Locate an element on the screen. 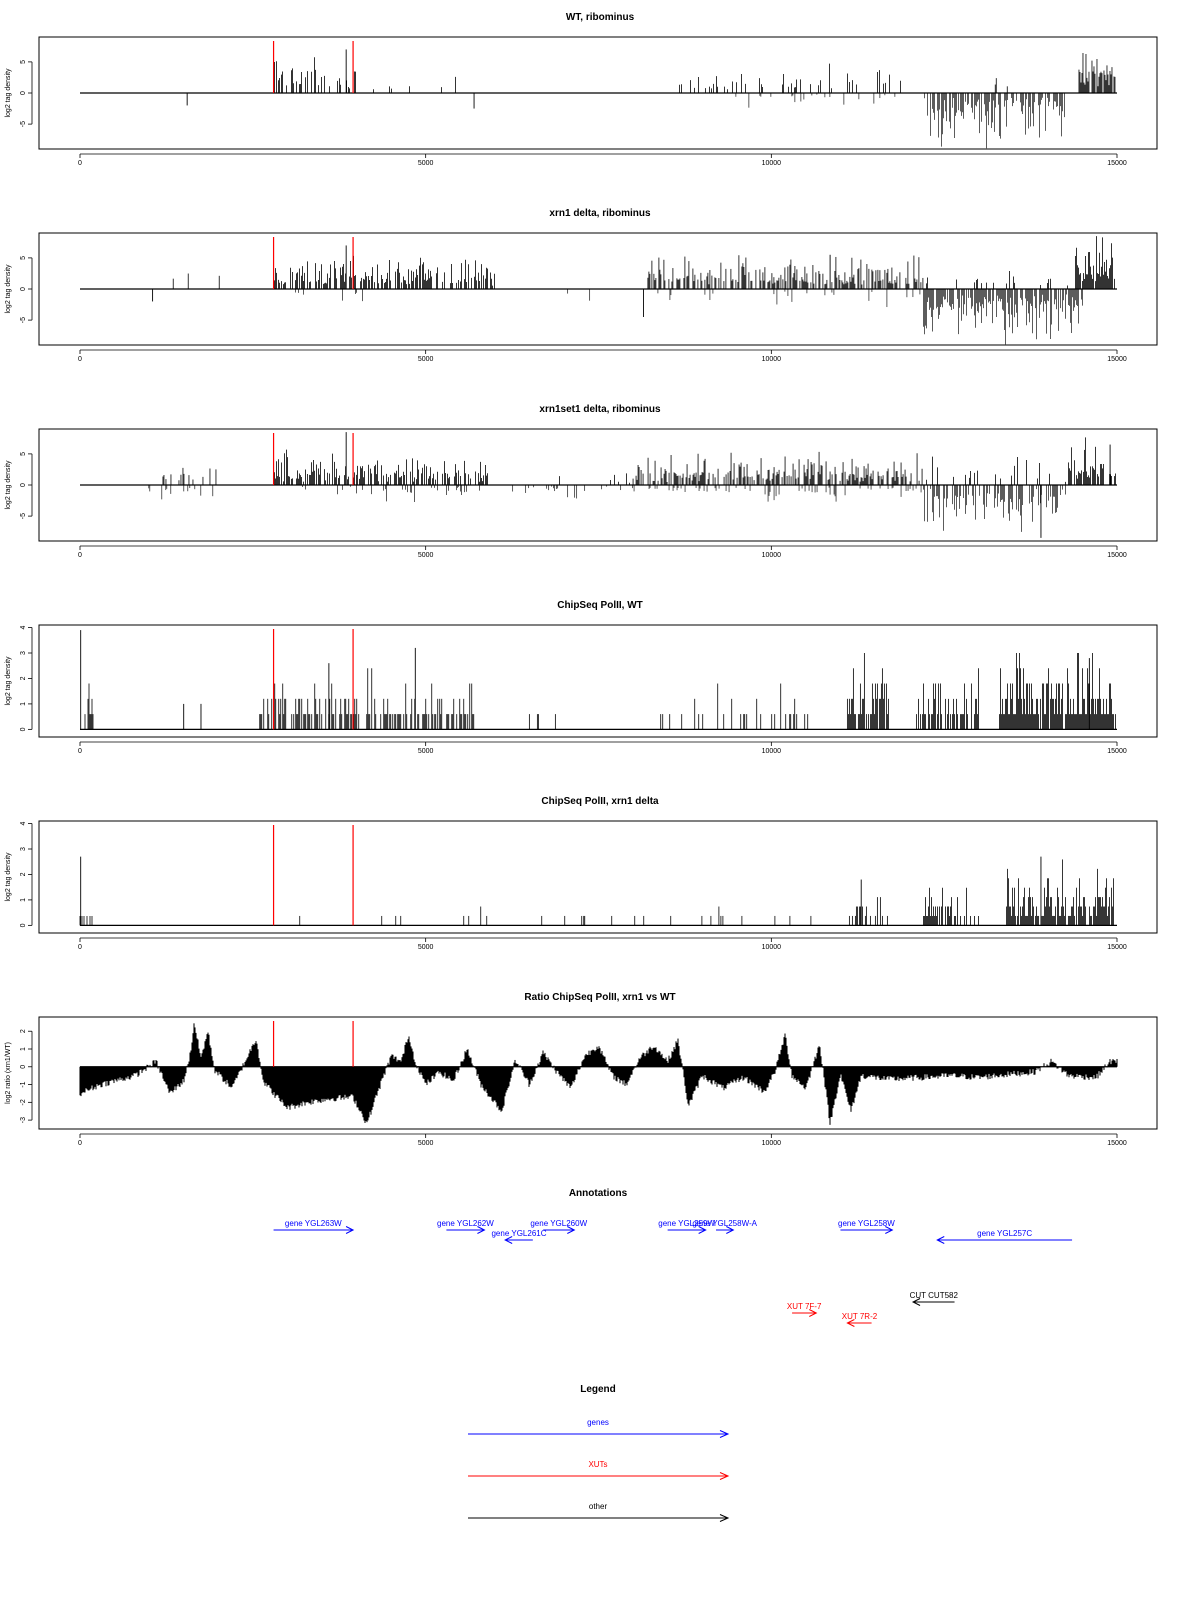 The height and width of the screenshot is (1600, 1200). annotation-feature: CUT CUT582 is located at coordinates (934, 1298).